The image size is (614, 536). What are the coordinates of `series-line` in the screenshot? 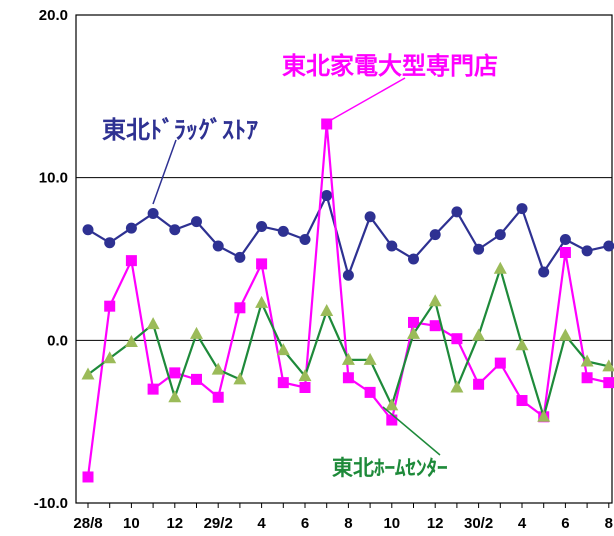 It's located at (348, 235).